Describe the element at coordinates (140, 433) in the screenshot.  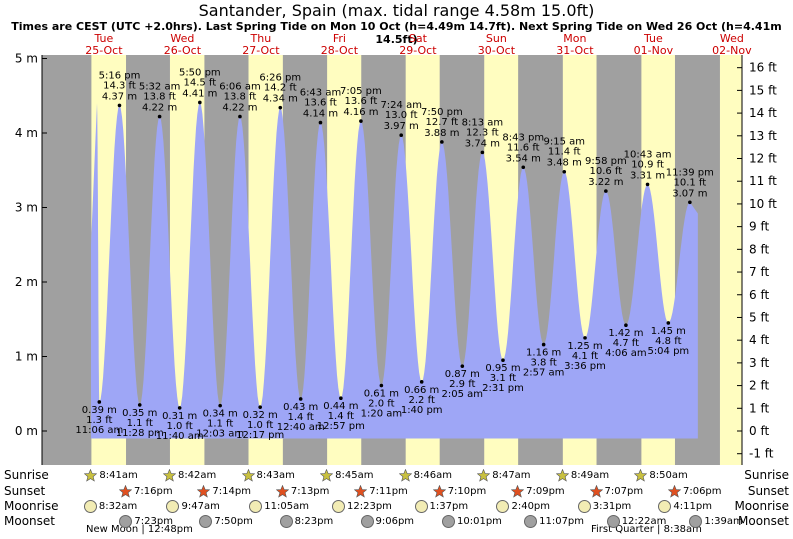
I see `low-tide-time: 11:28 pm` at that location.